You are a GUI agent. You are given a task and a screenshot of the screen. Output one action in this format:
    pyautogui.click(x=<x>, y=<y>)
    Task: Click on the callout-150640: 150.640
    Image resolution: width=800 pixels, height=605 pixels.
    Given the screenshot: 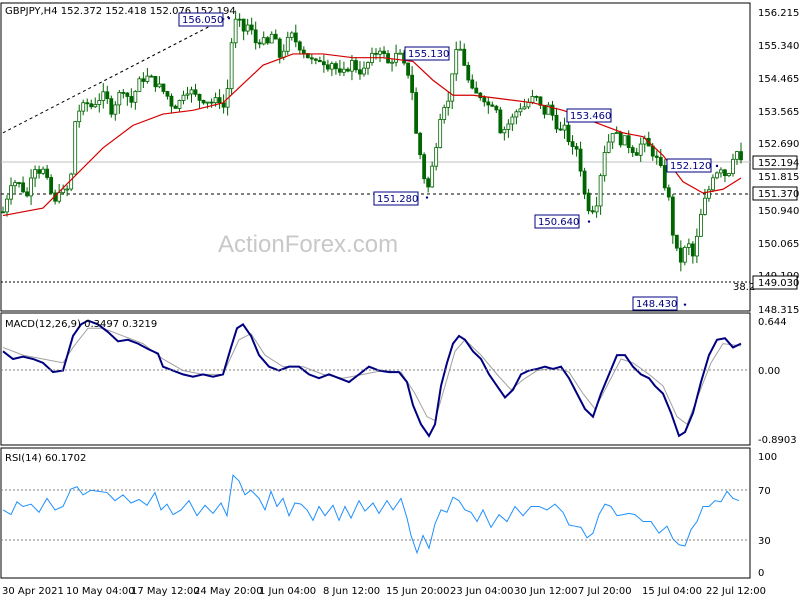 What is the action you would take?
    pyautogui.click(x=557, y=221)
    